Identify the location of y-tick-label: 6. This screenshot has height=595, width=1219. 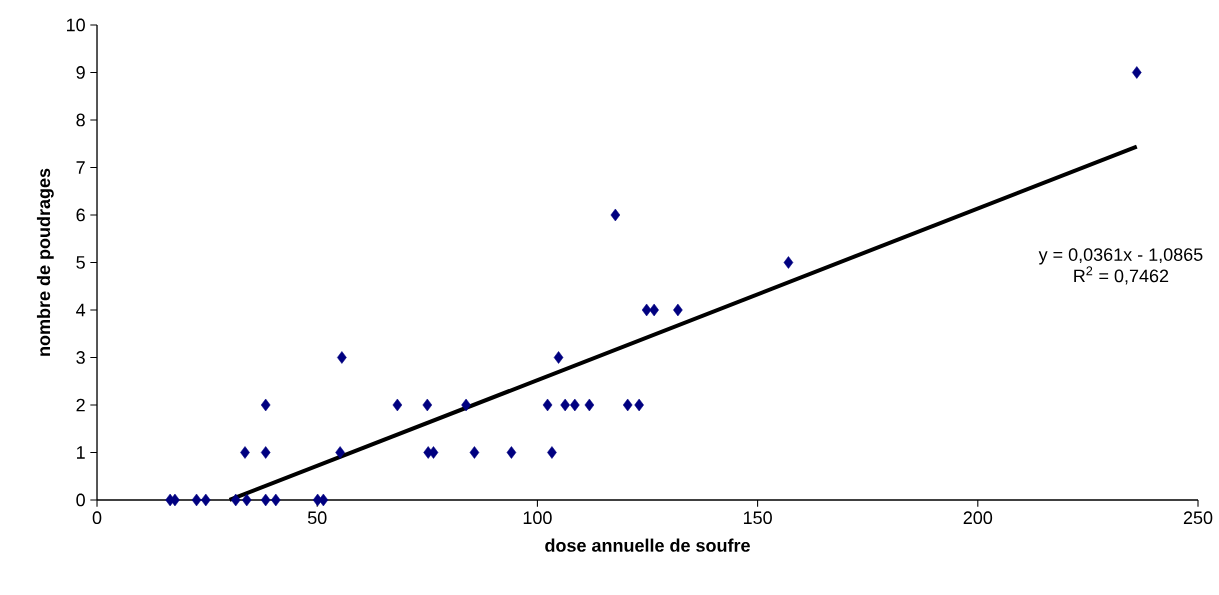
(80, 215).